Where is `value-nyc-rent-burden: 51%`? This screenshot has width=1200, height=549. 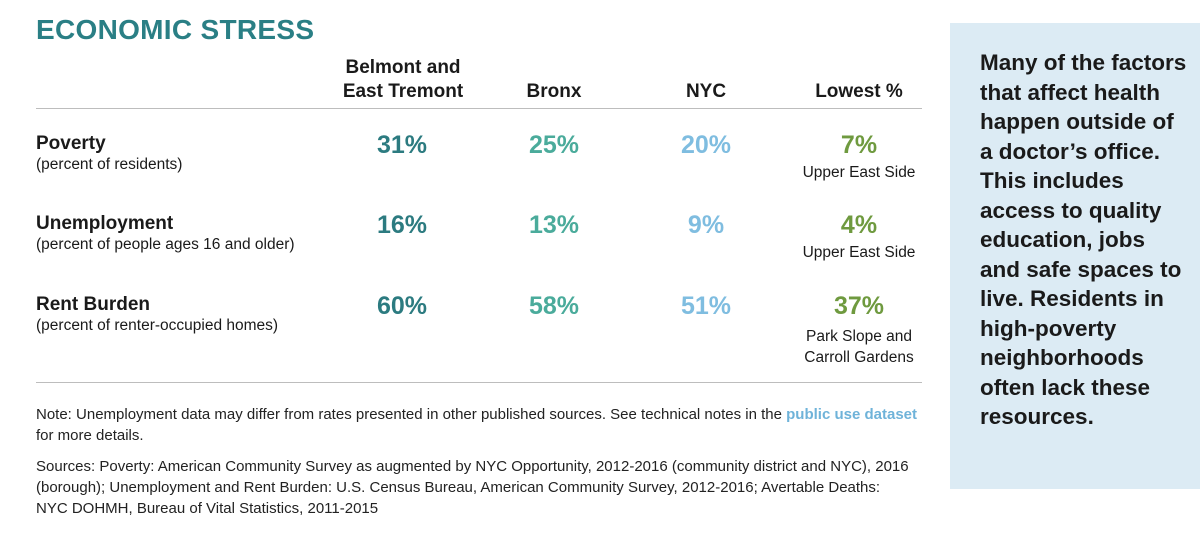 value-nyc-rent-burden: 51% is located at coordinates (706, 306).